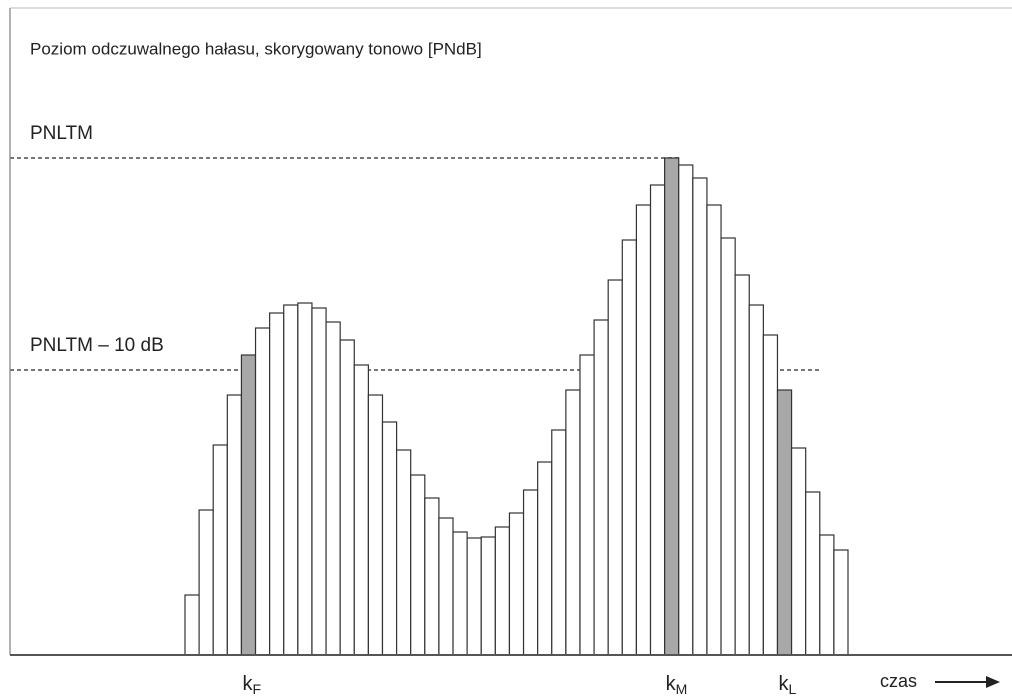 This screenshot has width=1012, height=700. I want to click on reference-label: PNLTM – 10 dB, so click(97, 345).